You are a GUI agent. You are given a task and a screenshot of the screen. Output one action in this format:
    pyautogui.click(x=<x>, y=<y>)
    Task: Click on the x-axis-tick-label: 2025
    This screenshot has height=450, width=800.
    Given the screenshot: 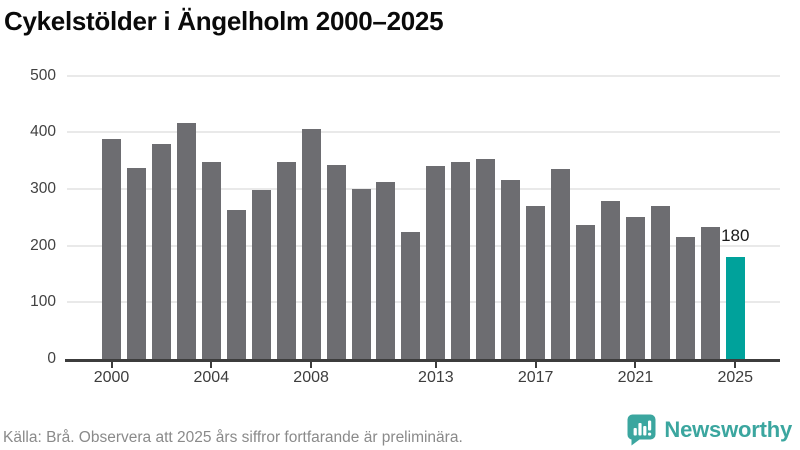 What is the action you would take?
    pyautogui.click(x=735, y=377)
    